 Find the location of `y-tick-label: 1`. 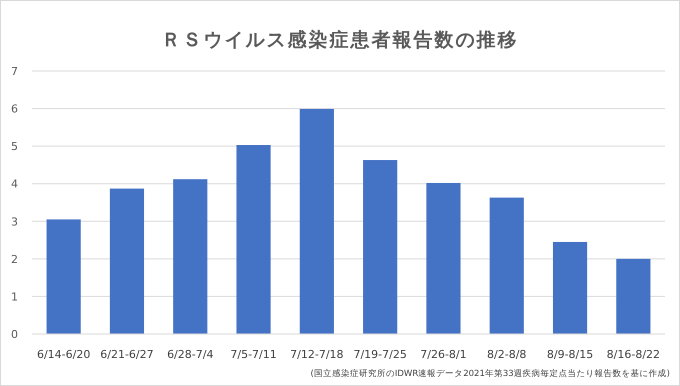

y-tick-label: 1 is located at coordinates (14, 297).